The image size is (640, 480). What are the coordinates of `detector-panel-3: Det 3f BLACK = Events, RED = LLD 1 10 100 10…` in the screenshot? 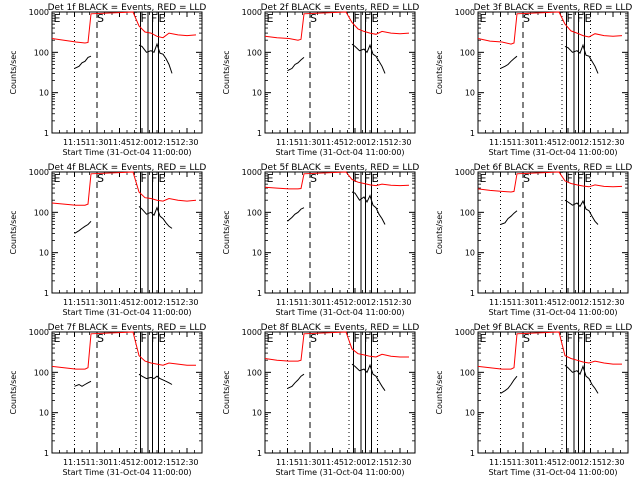 It's located at (532, 80).